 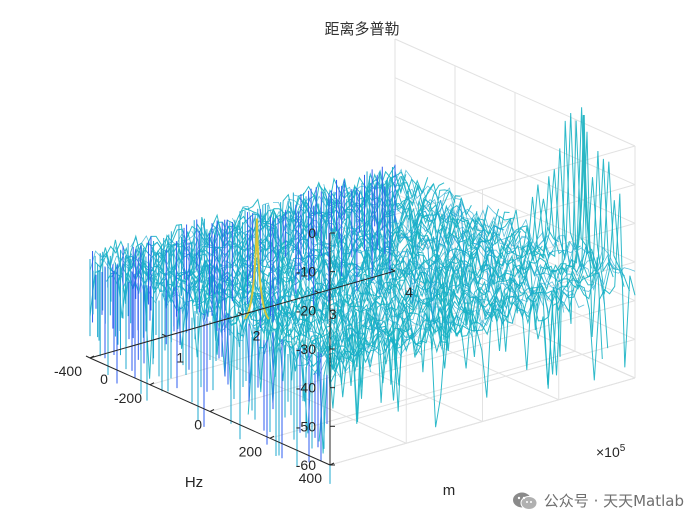 I want to click on y-tick-label: 0, so click(x=198, y=425).